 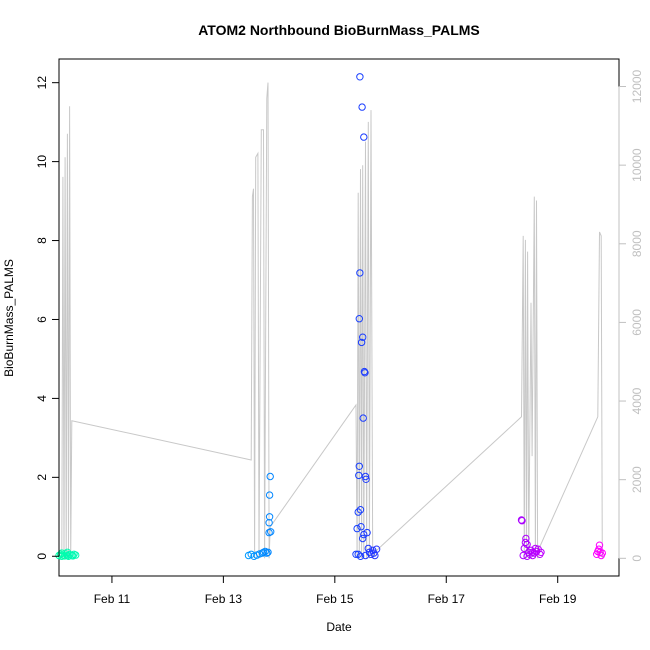 I want to click on y-tick-label: 4, so click(x=42, y=398).